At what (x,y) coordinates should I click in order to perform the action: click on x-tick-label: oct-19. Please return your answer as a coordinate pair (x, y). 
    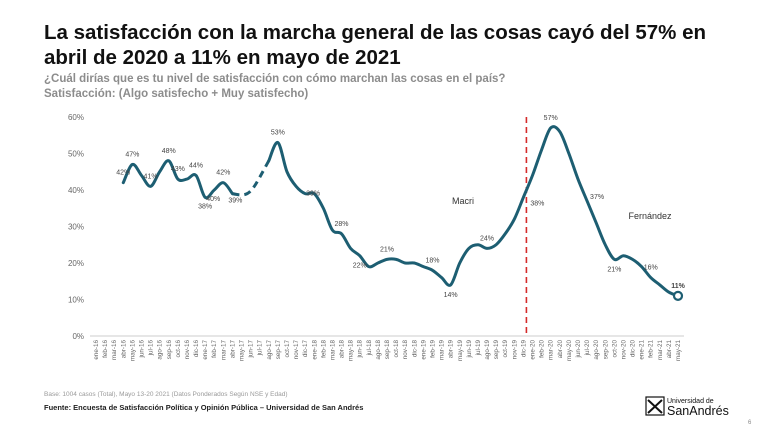
    Looking at the image, I should click on (505, 349).